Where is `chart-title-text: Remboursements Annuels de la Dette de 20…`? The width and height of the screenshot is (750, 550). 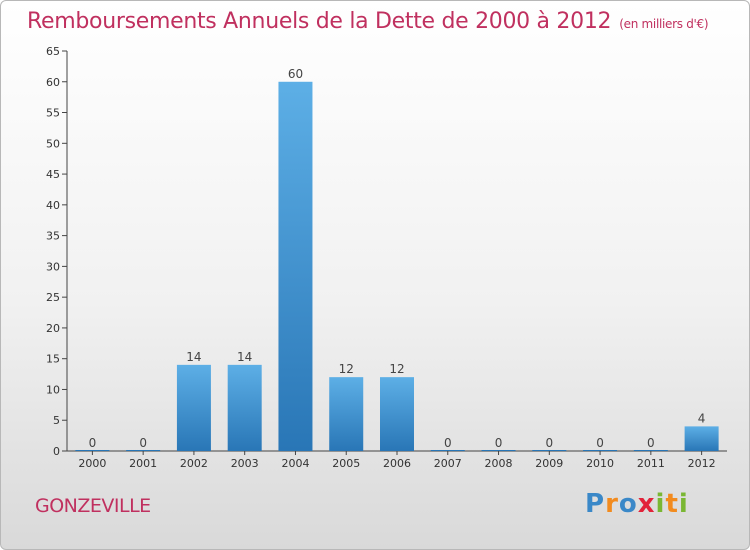
chart-title-text: Remboursements Annuels de la Dette de 20… is located at coordinates (319, 21).